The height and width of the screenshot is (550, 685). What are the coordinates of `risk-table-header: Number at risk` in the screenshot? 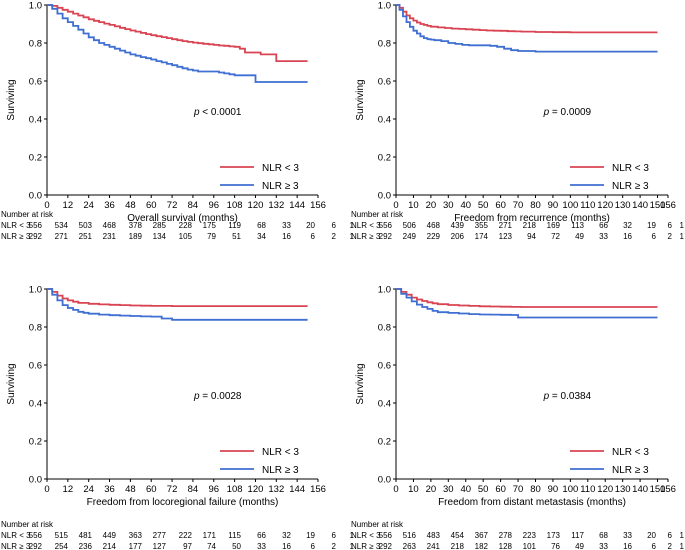 It's located at (377, 214).